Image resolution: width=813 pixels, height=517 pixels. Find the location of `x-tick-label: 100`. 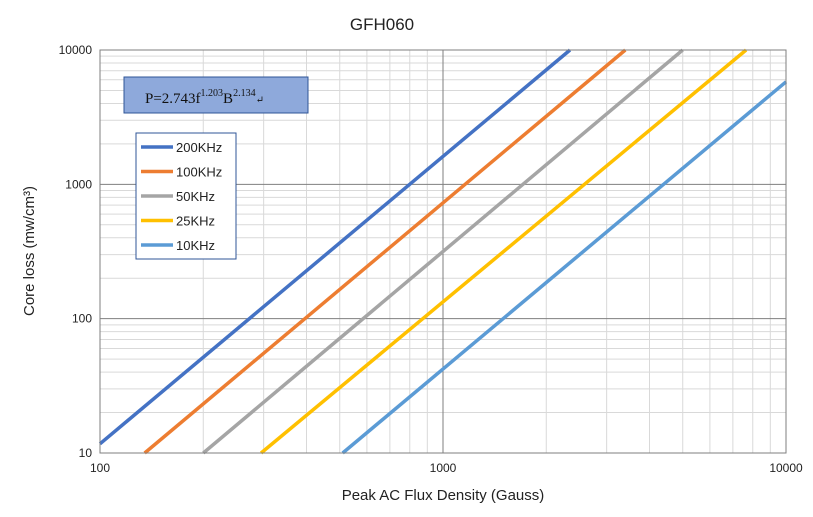

x-tick-label: 100 is located at coordinates (100, 468).